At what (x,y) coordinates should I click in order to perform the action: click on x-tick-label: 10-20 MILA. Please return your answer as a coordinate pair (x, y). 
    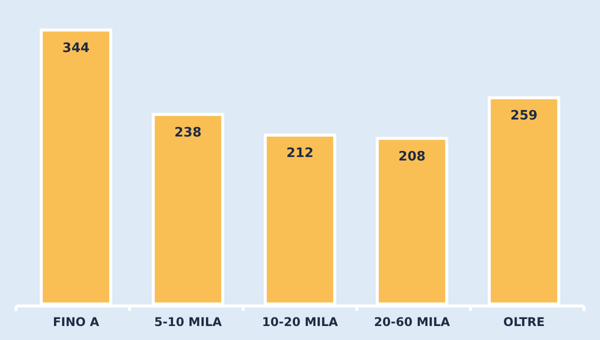
    Looking at the image, I should click on (300, 322).